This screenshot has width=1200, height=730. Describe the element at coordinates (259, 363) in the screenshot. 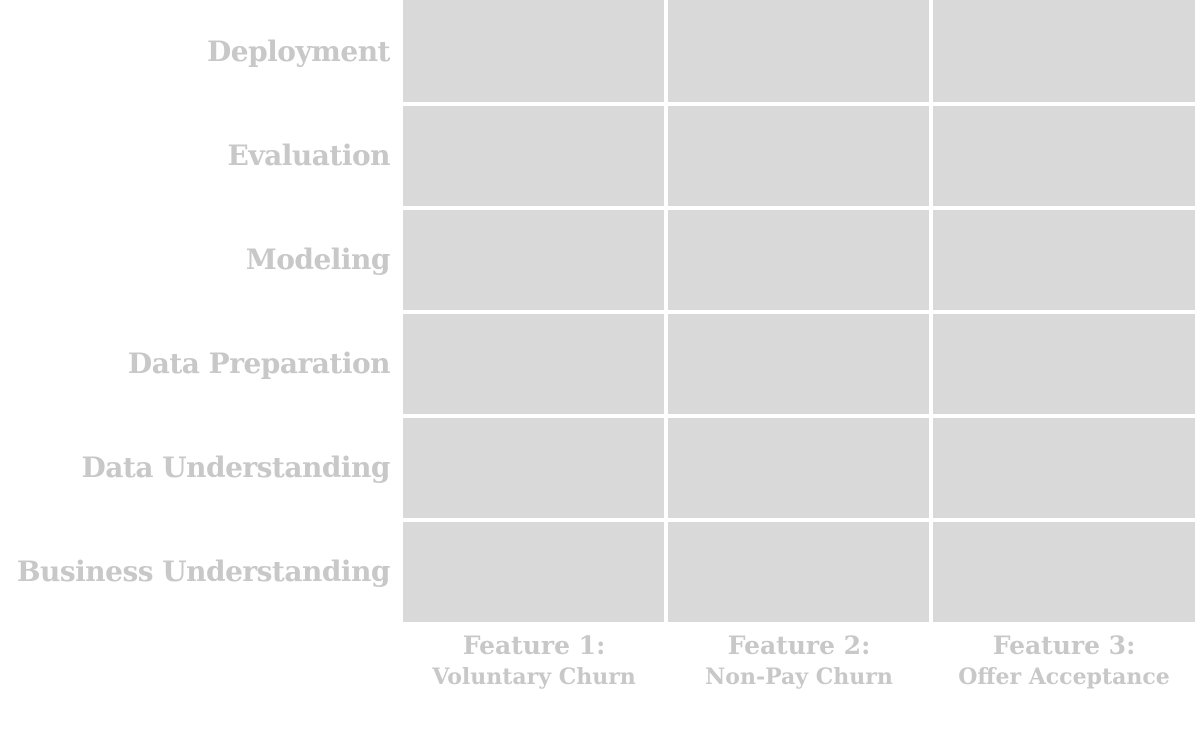

I see `row-label-data-preparation: Data Preparation` at that location.